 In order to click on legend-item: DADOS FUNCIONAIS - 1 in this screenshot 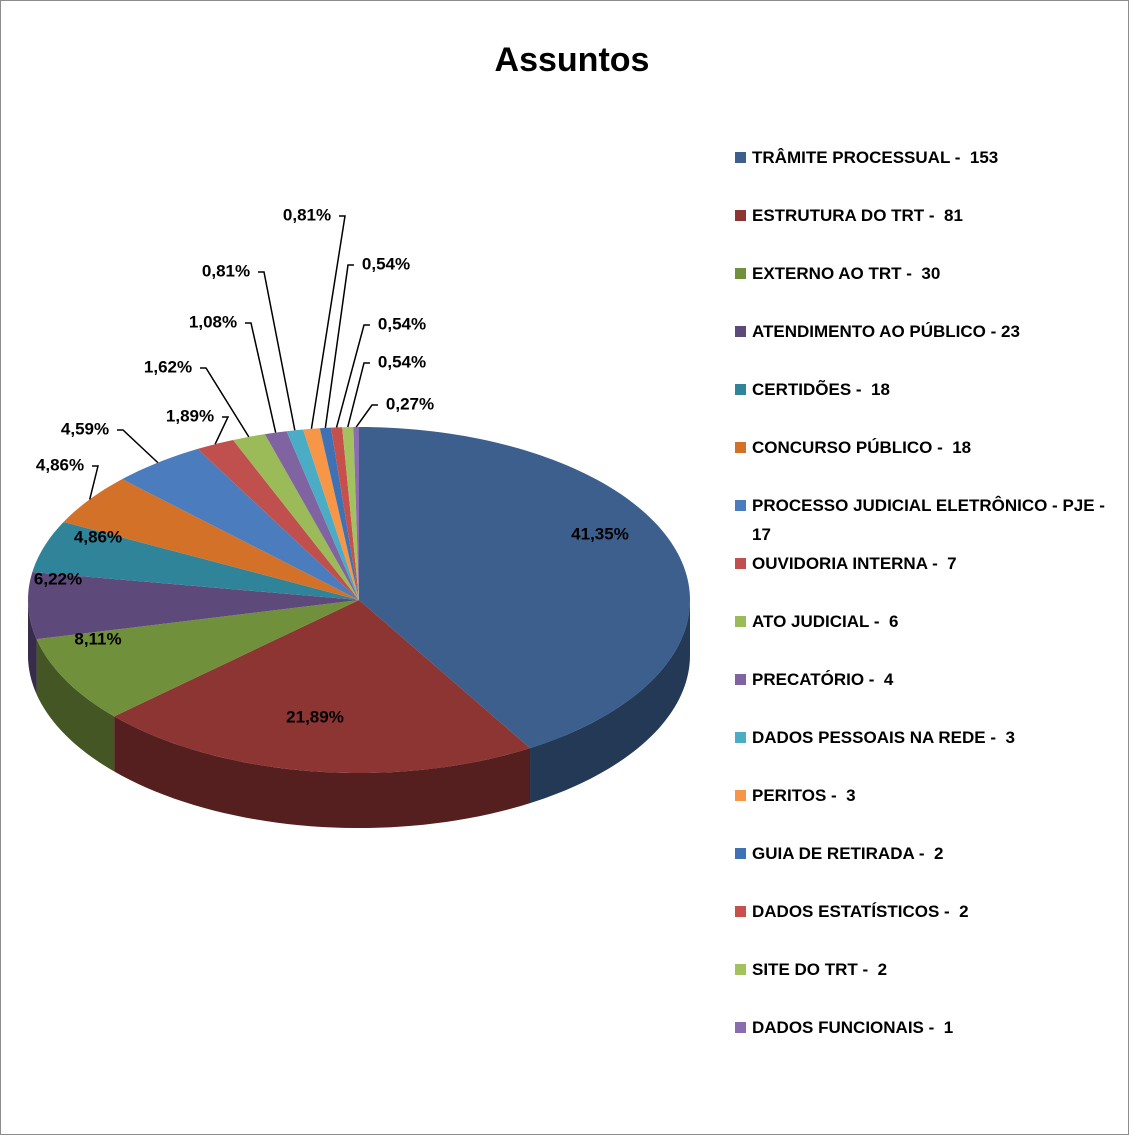, I will do `click(927, 1027)`.